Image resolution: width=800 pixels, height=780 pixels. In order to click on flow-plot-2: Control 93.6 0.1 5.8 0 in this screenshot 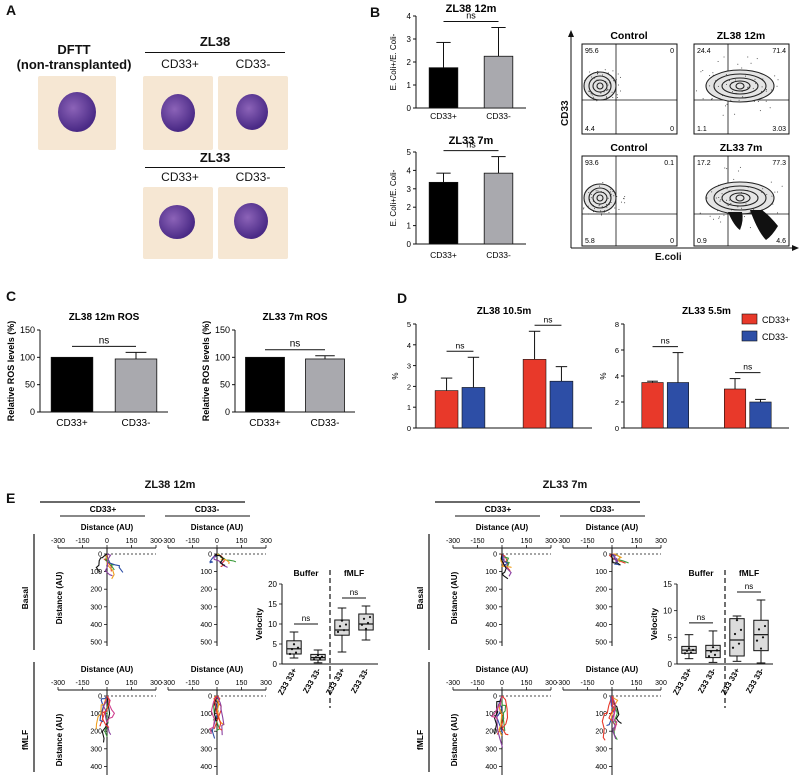, I will do `click(628, 196)`.